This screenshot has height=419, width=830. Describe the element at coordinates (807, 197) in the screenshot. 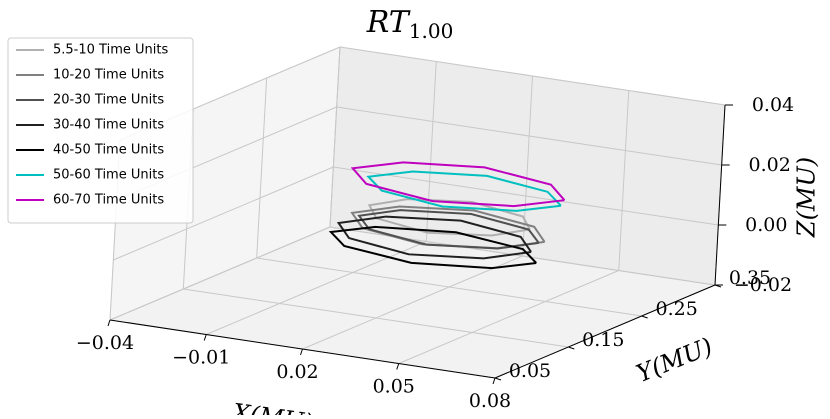

I see `z-axis-label: Z(MU)` at that location.